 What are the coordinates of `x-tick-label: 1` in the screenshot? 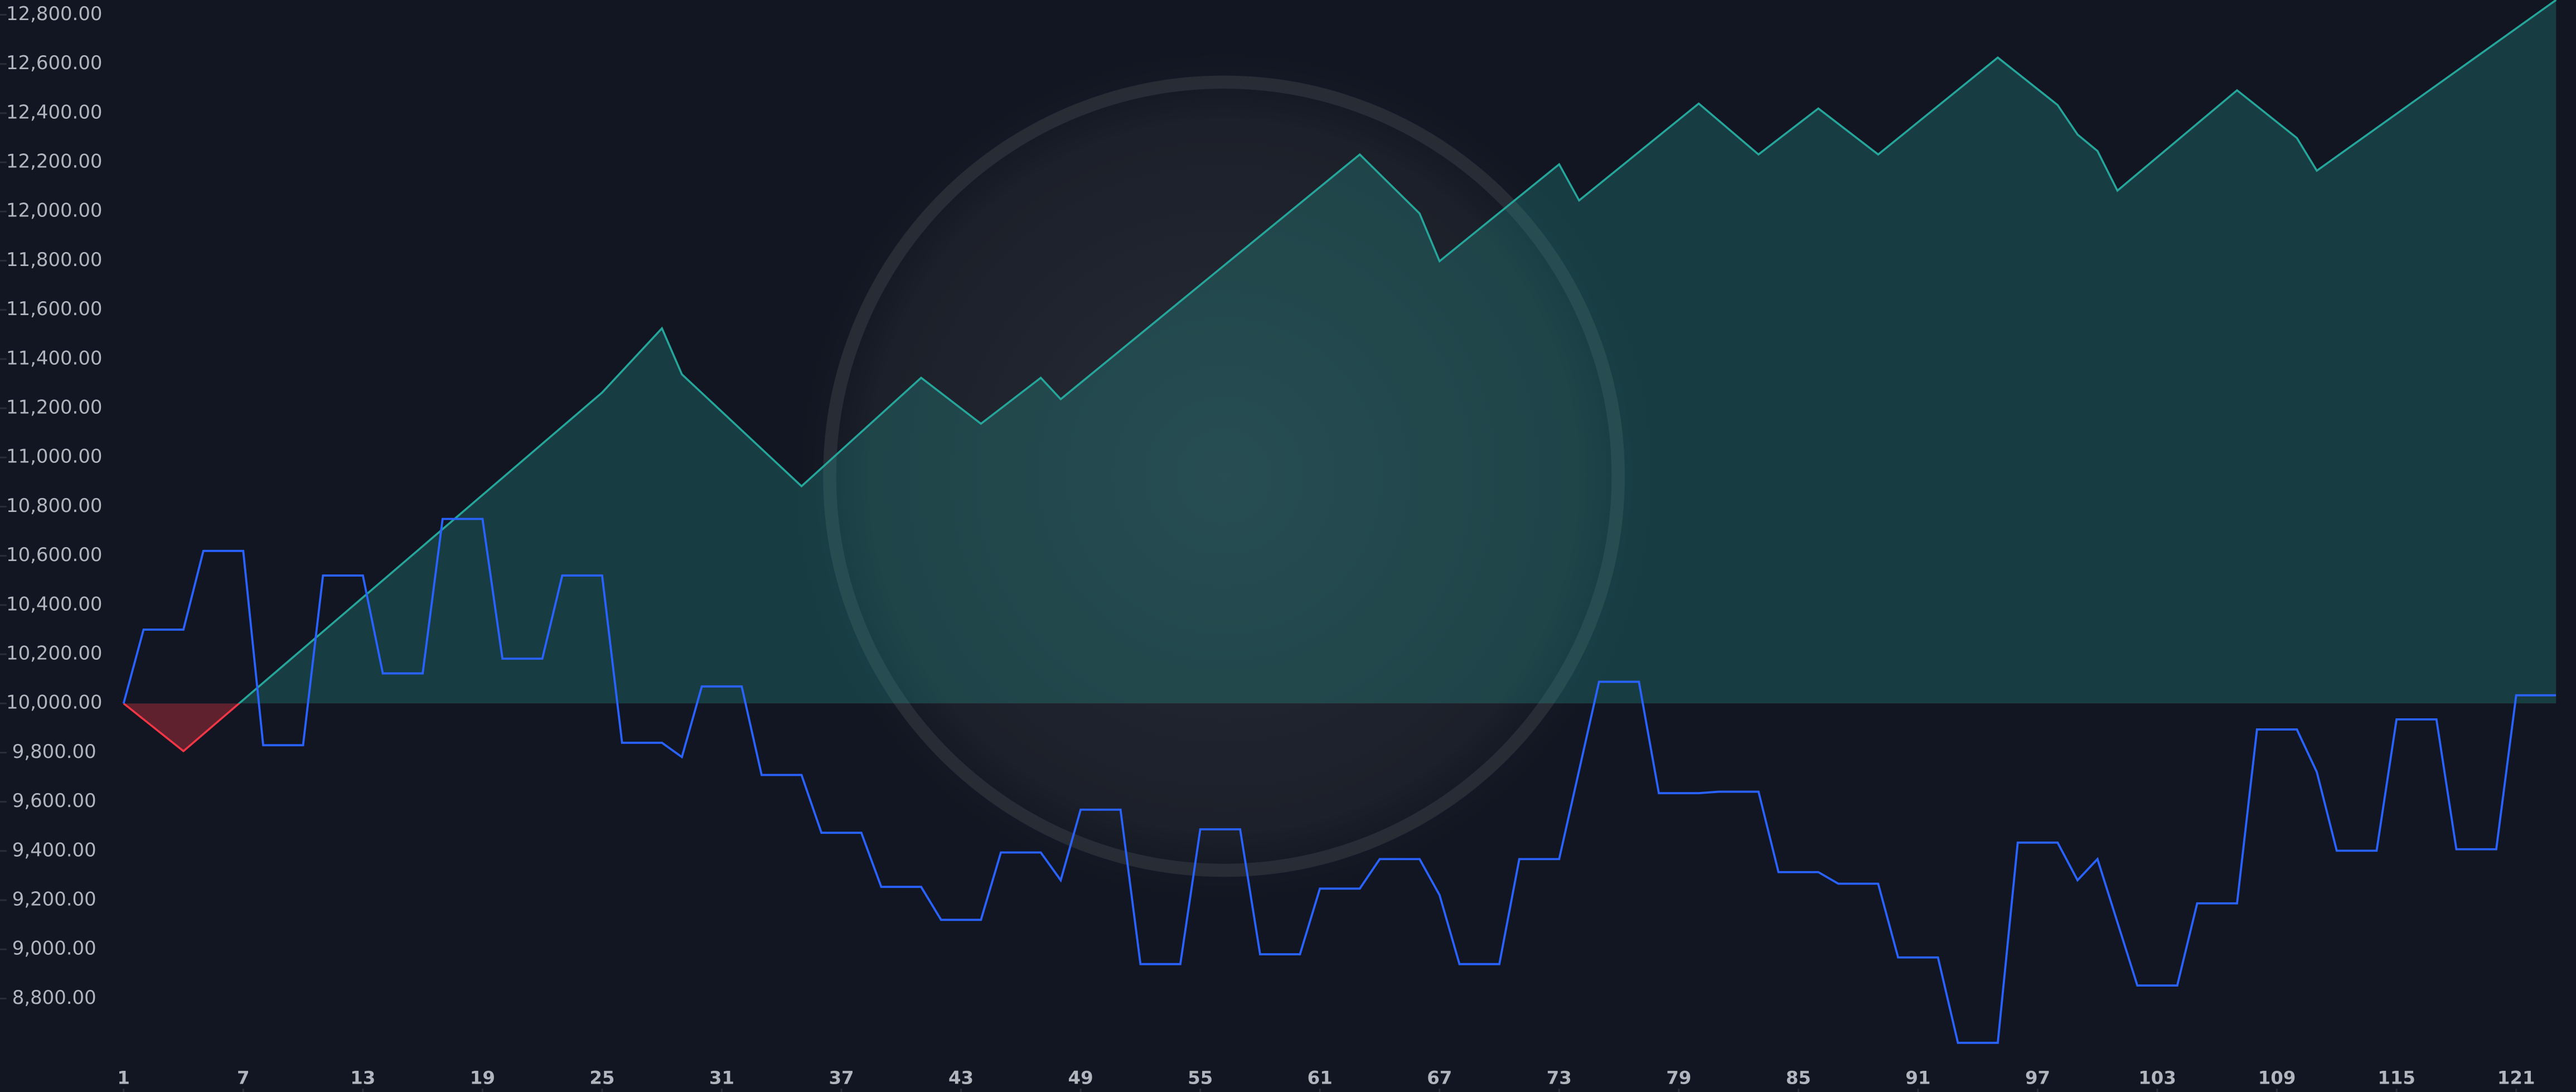 It's located at (124, 1077).